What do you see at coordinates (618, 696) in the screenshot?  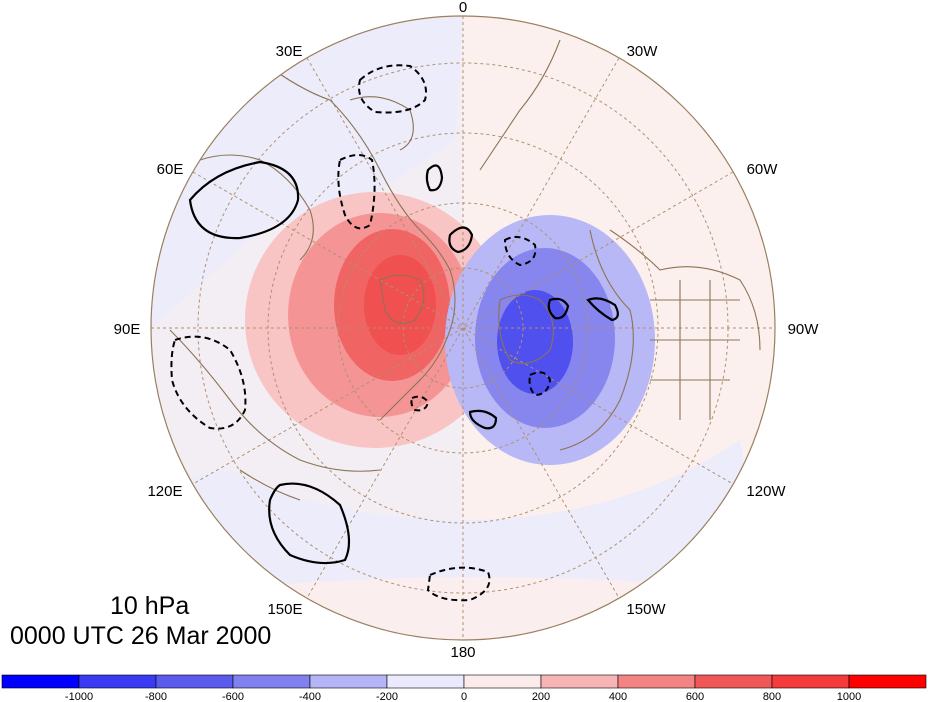 I see `colorbar-tick-label: 400` at bounding box center [618, 696].